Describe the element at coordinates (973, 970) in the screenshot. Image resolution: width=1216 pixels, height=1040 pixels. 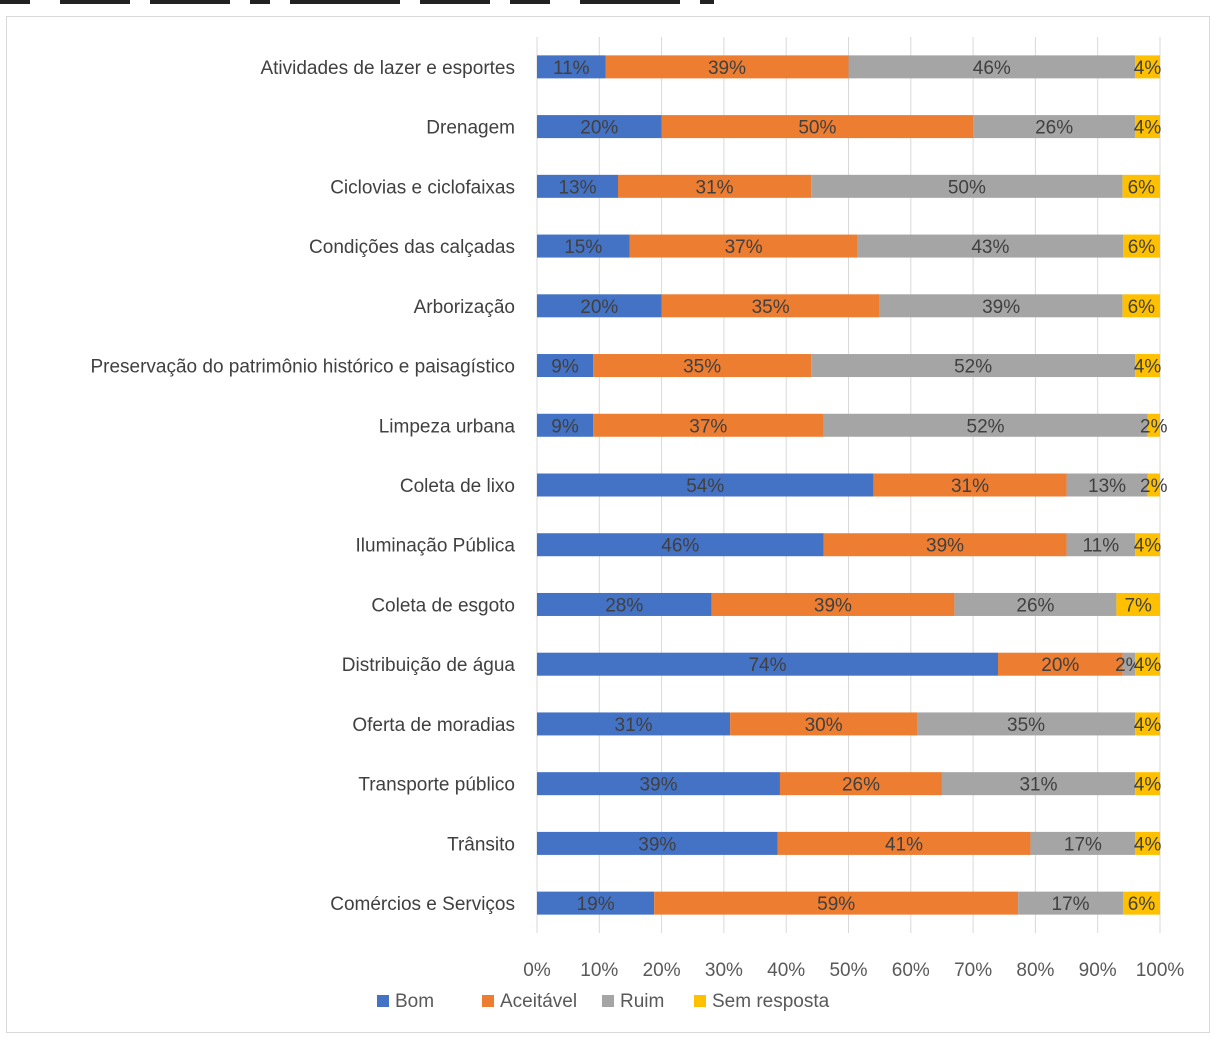
I see `x-tick-label: 70%` at that location.